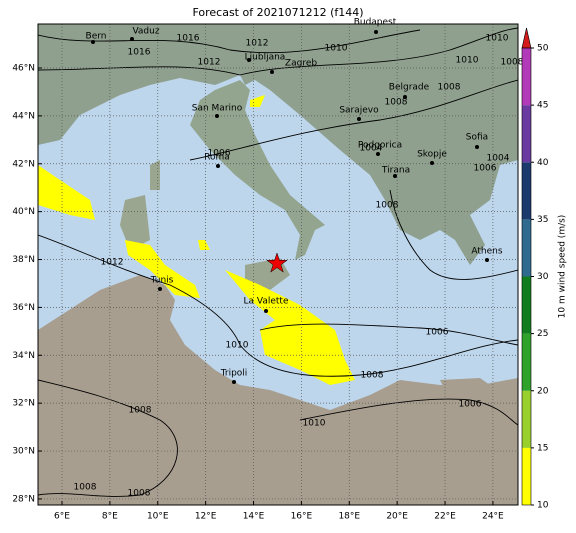 This screenshot has width=576, height=533. Describe the element at coordinates (266, 302) in the screenshot. I see `city-label: La Valette` at that location.